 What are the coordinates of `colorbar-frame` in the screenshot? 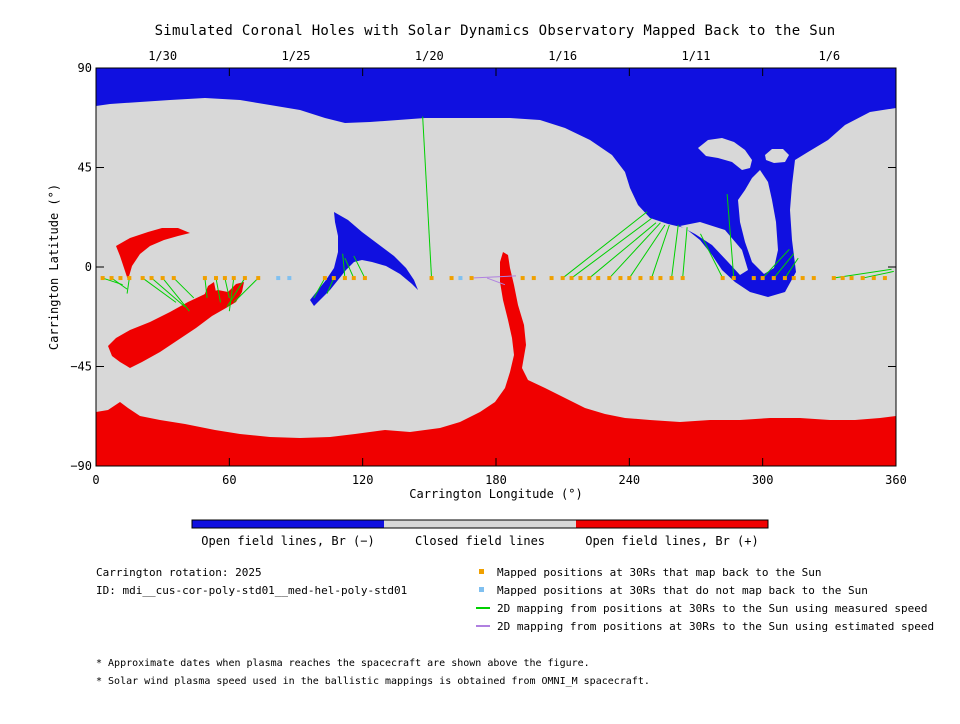 It's located at (480, 524).